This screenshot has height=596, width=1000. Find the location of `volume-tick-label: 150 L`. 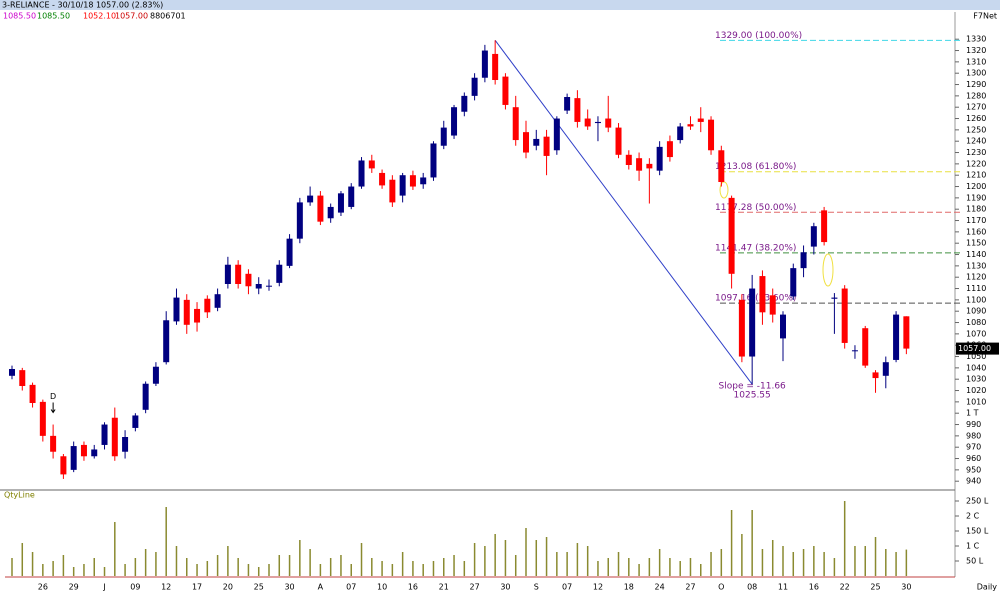

volume-tick-label: 150 L is located at coordinates (977, 531).